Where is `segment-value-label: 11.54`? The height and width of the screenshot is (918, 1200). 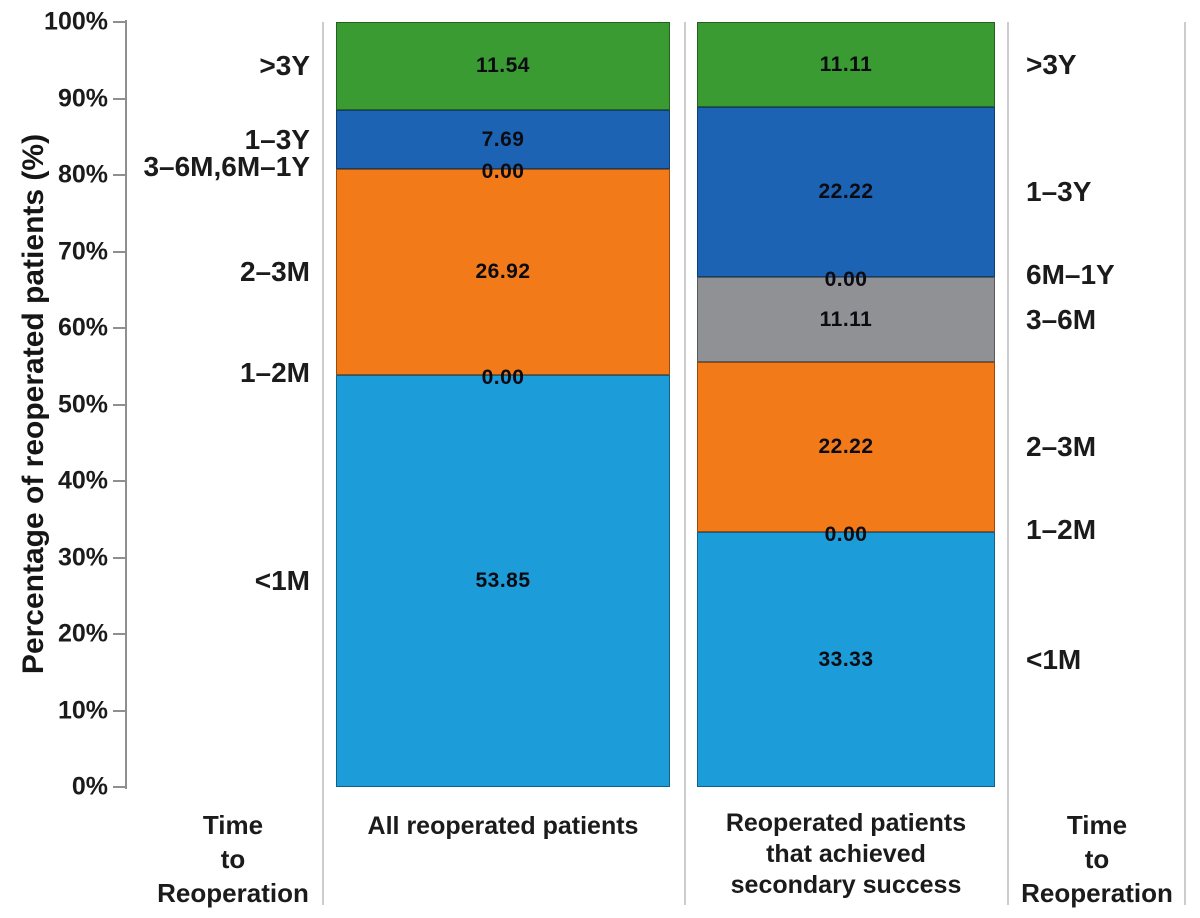
segment-value-label: 11.54 is located at coordinates (503, 66).